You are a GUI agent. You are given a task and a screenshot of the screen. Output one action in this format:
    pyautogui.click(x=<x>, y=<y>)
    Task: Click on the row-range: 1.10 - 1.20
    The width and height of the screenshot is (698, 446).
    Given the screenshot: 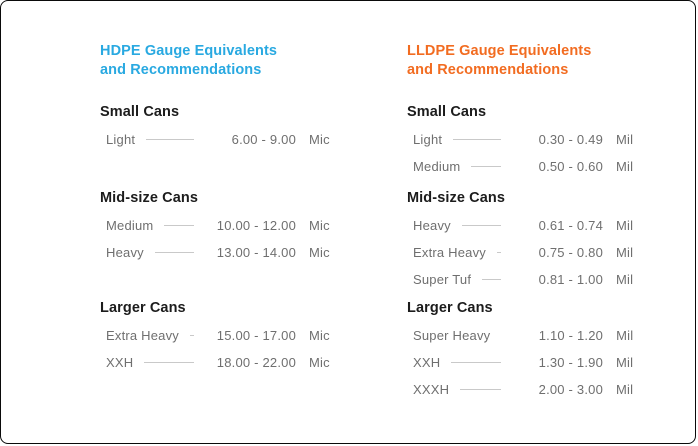 What is the action you would take?
    pyautogui.click(x=571, y=335)
    